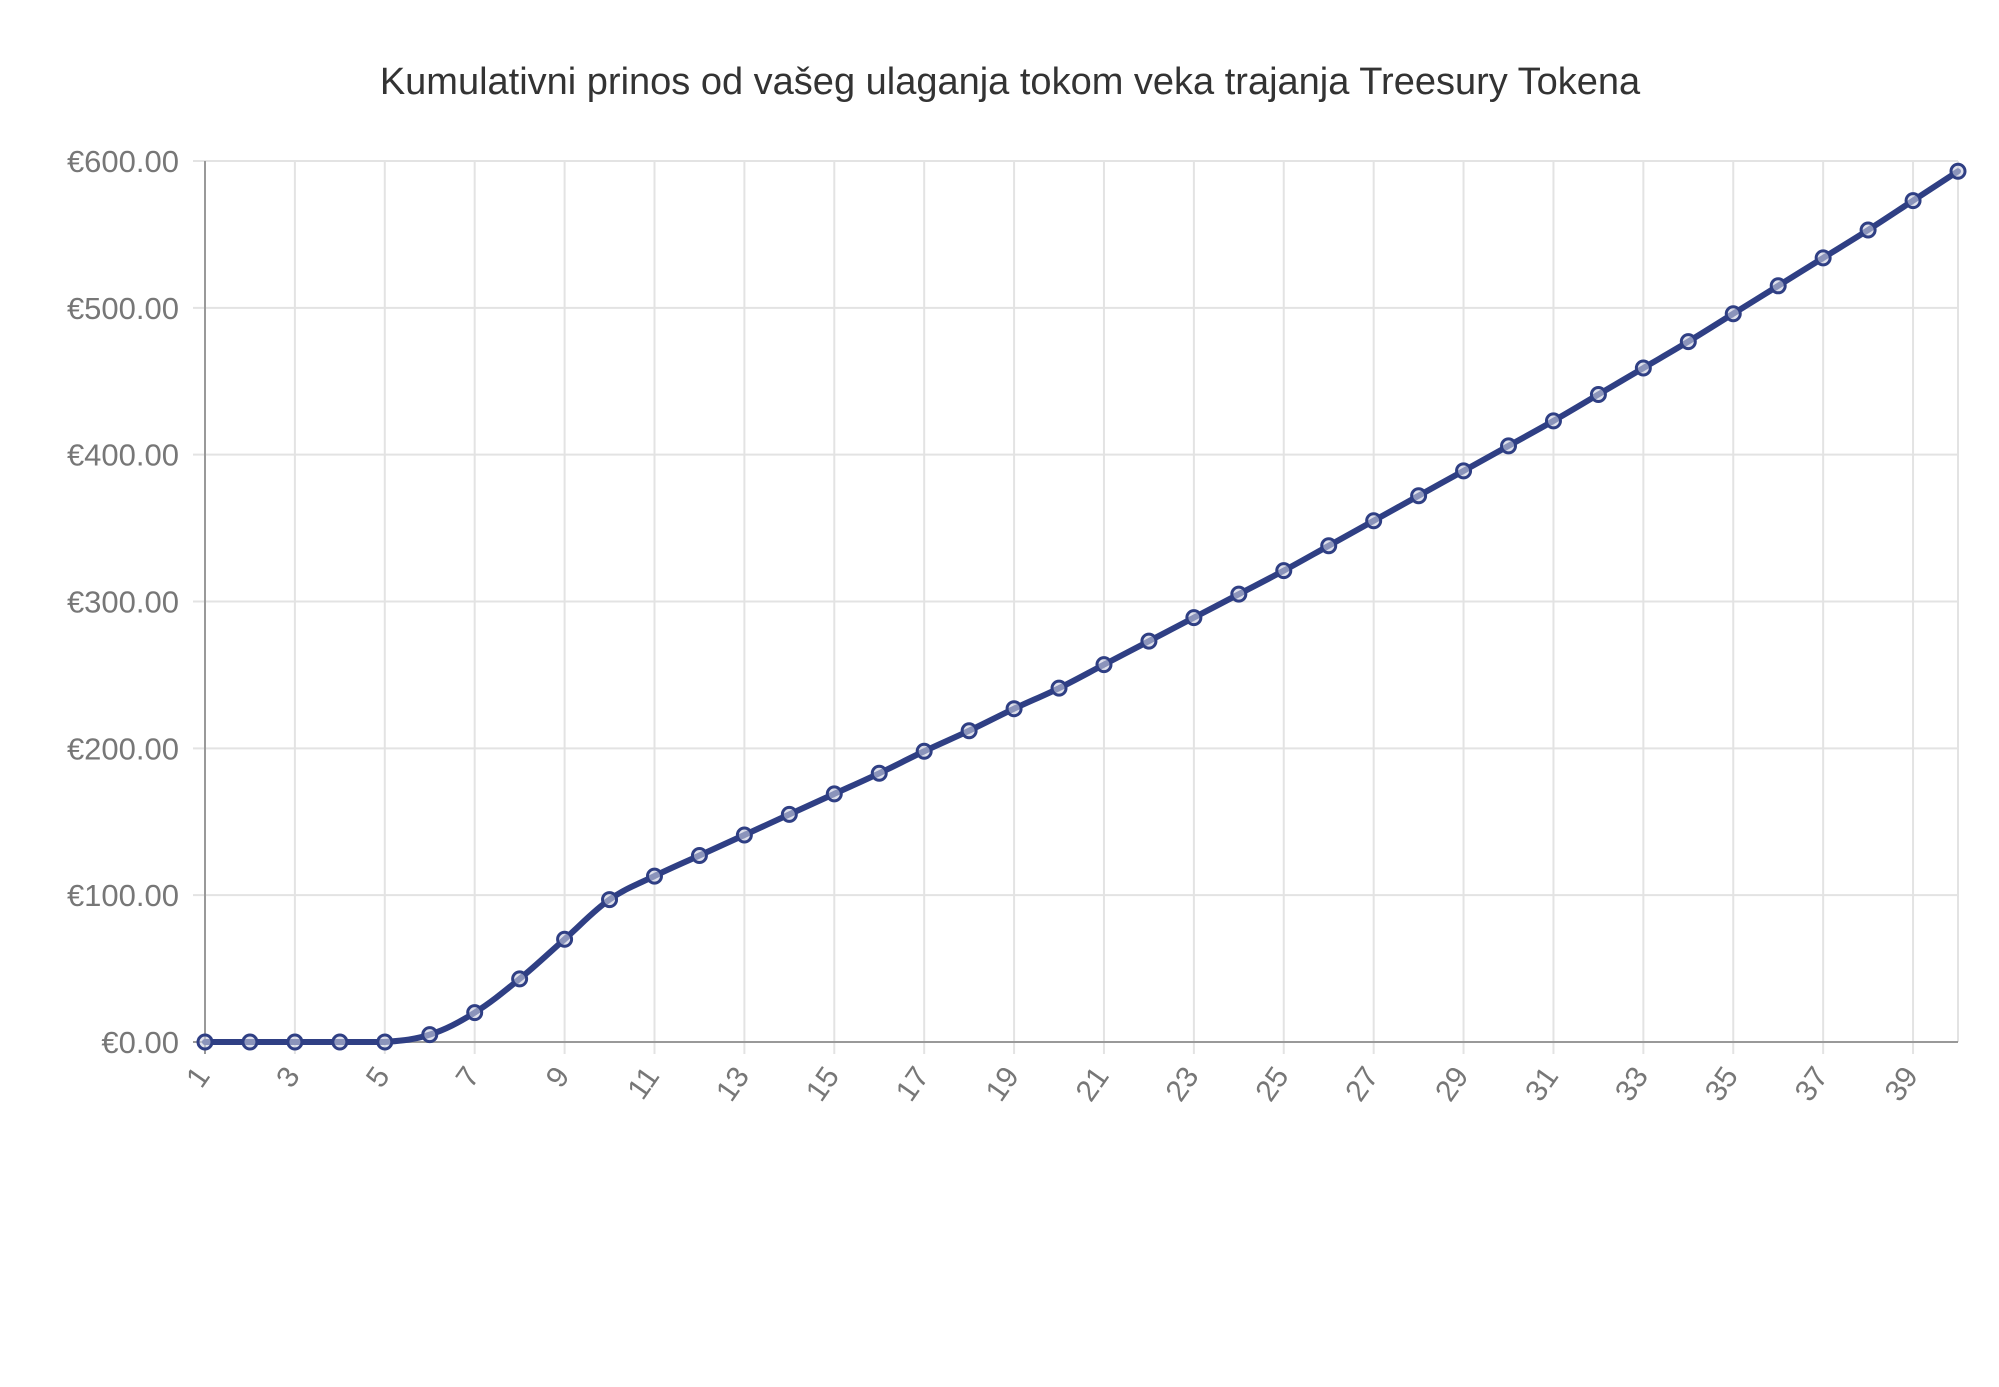 This screenshot has width=1999, height=1387. I want to click on x-tick-label: 25, so click(1272, 1084).